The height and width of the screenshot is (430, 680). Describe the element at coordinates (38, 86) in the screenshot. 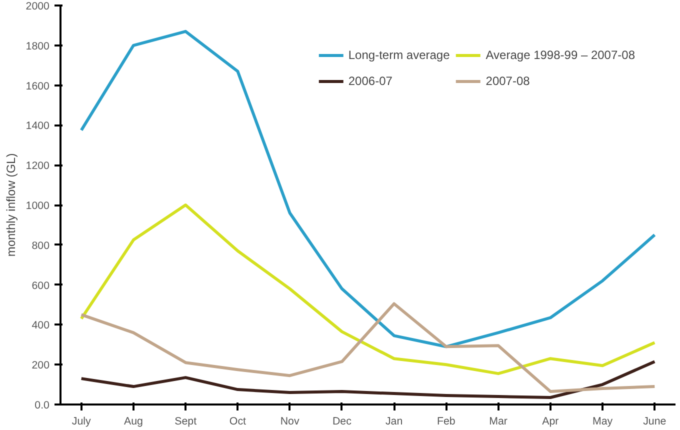

I see `y-tick-label: 1600` at that location.